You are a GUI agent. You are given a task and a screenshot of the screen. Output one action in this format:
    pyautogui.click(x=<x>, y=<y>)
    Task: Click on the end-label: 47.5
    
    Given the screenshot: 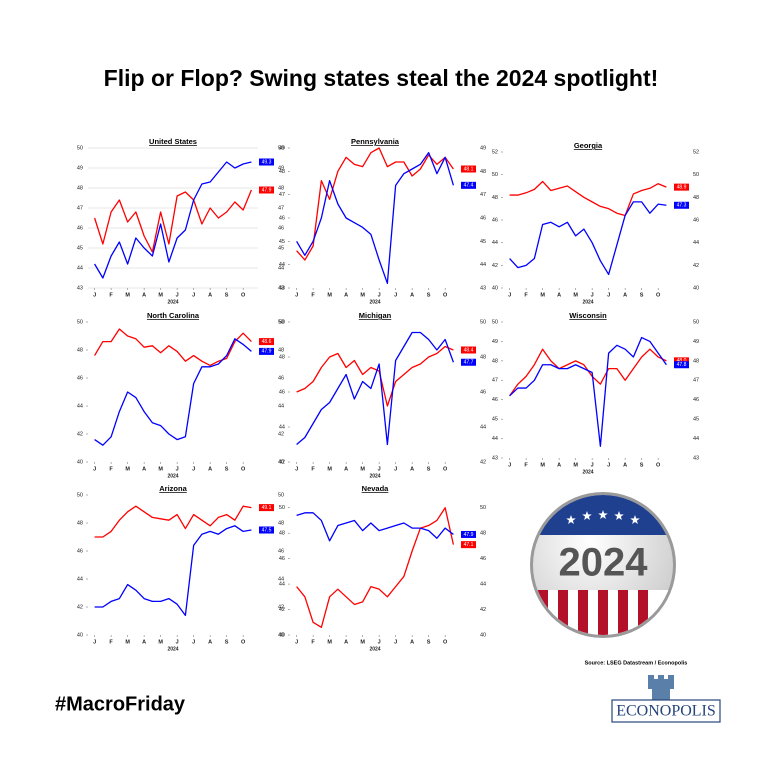 What is the action you would take?
    pyautogui.click(x=267, y=530)
    